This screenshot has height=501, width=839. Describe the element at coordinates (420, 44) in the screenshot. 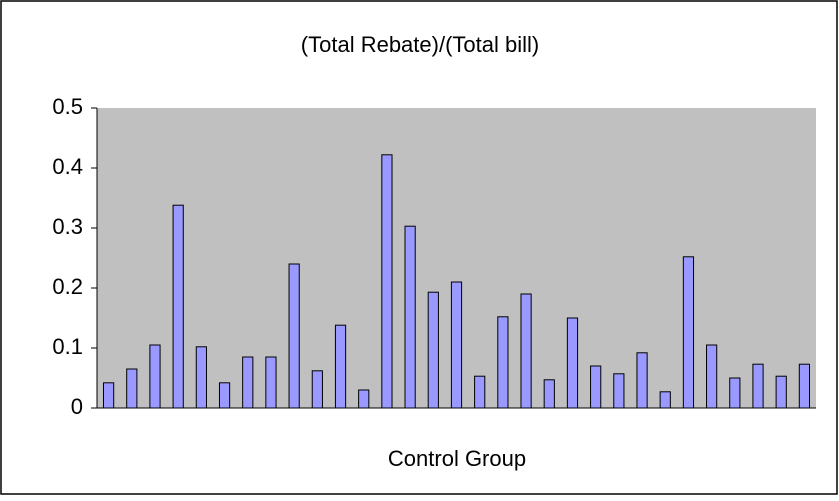

I see `chart-title: (Total Rebate)/(Total bill)` at that location.